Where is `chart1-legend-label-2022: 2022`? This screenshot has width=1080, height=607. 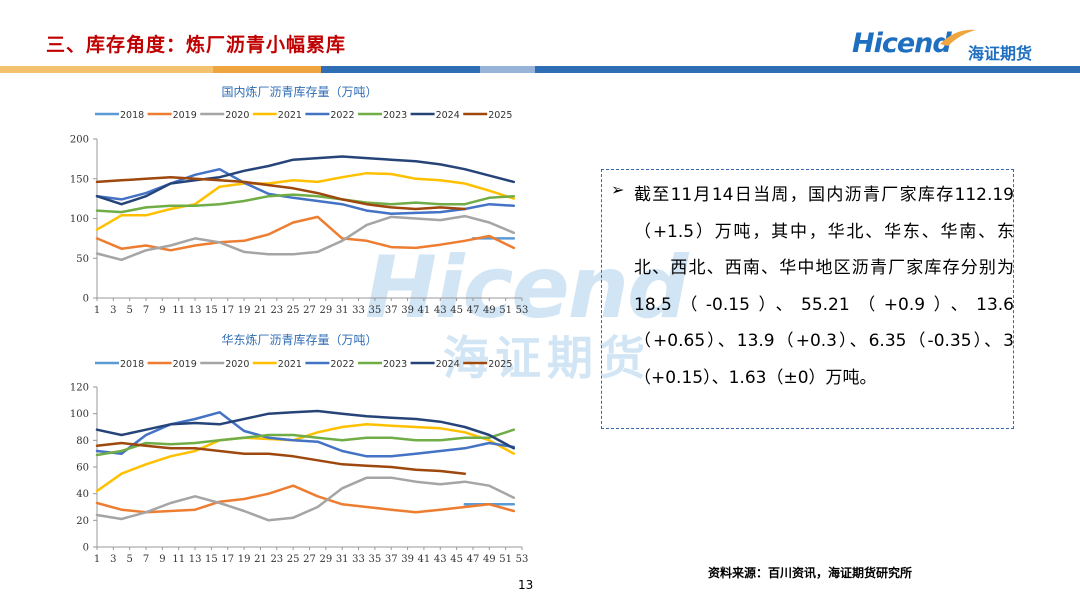
chart1-legend-label-2022: 2022 is located at coordinates (342, 115).